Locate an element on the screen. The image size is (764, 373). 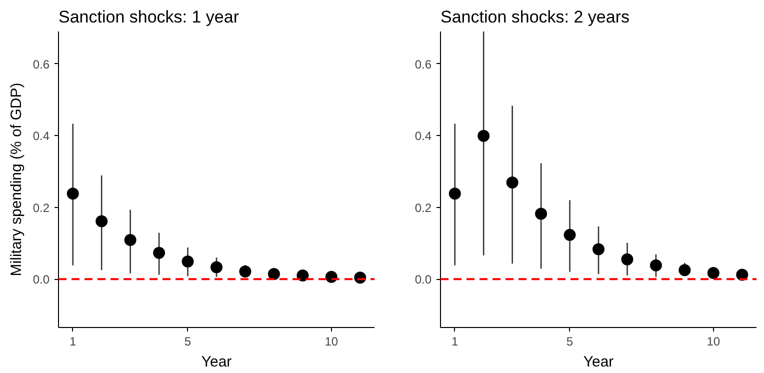
y-axis-title: Military spending (% of GDP) is located at coordinates (16, 179).